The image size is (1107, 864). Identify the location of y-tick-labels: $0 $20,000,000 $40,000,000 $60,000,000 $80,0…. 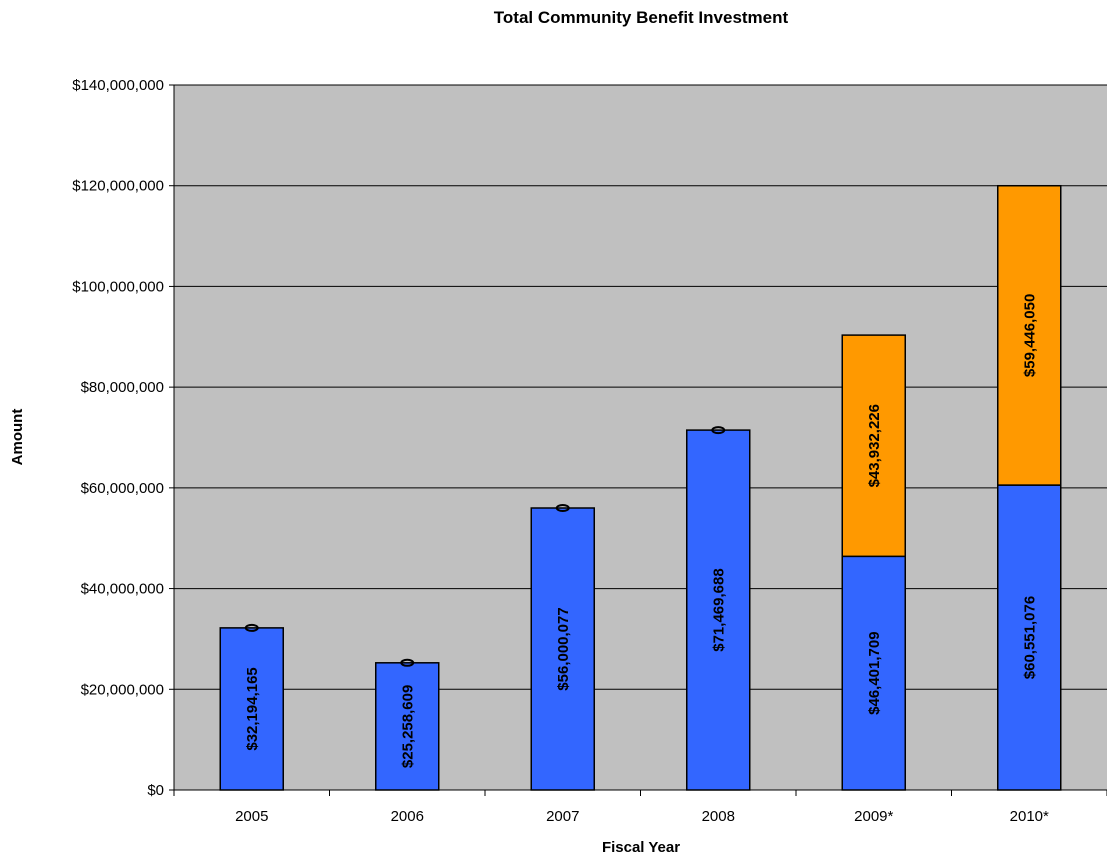
(118, 438).